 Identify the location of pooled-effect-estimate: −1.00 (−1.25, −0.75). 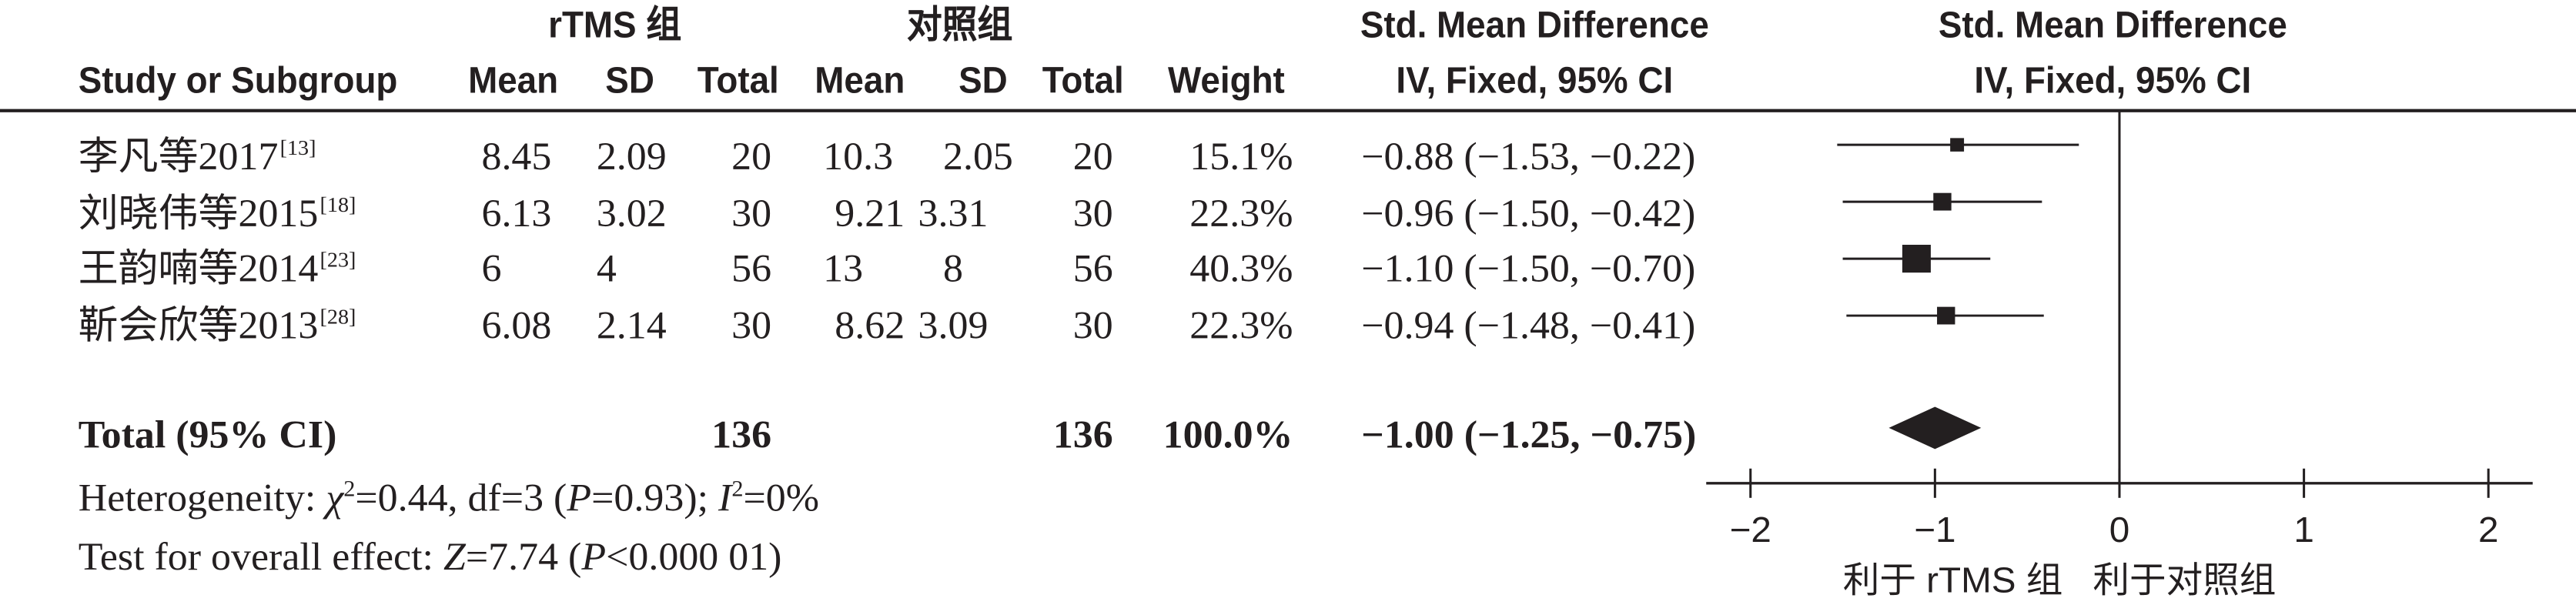
(1529, 436).